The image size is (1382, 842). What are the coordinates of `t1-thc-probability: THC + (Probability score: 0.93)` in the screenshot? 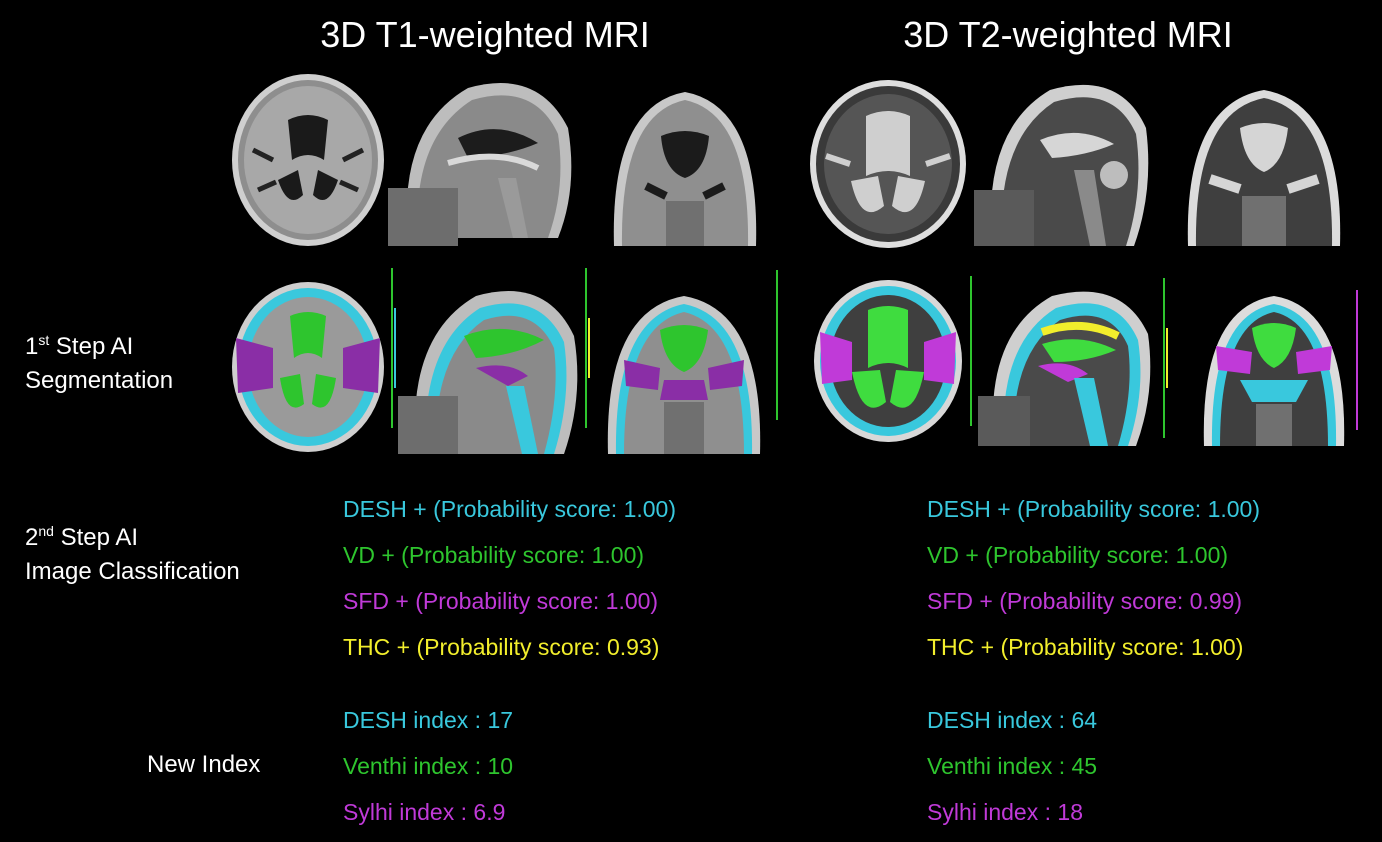 It's located at (501, 647).